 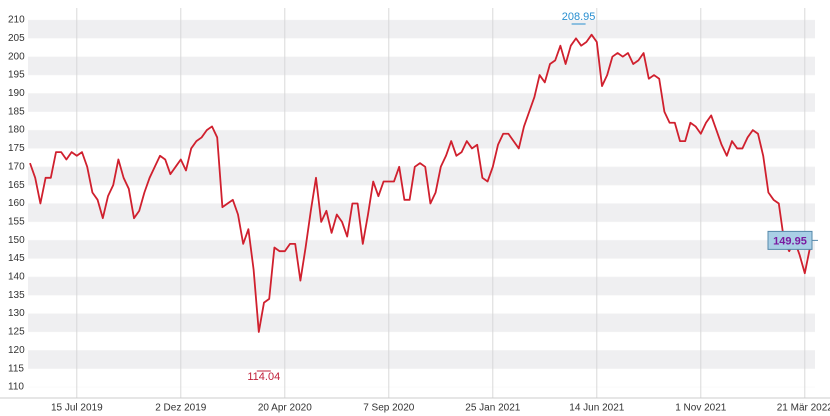 I want to click on y-tick-label: 145, so click(x=16, y=258).